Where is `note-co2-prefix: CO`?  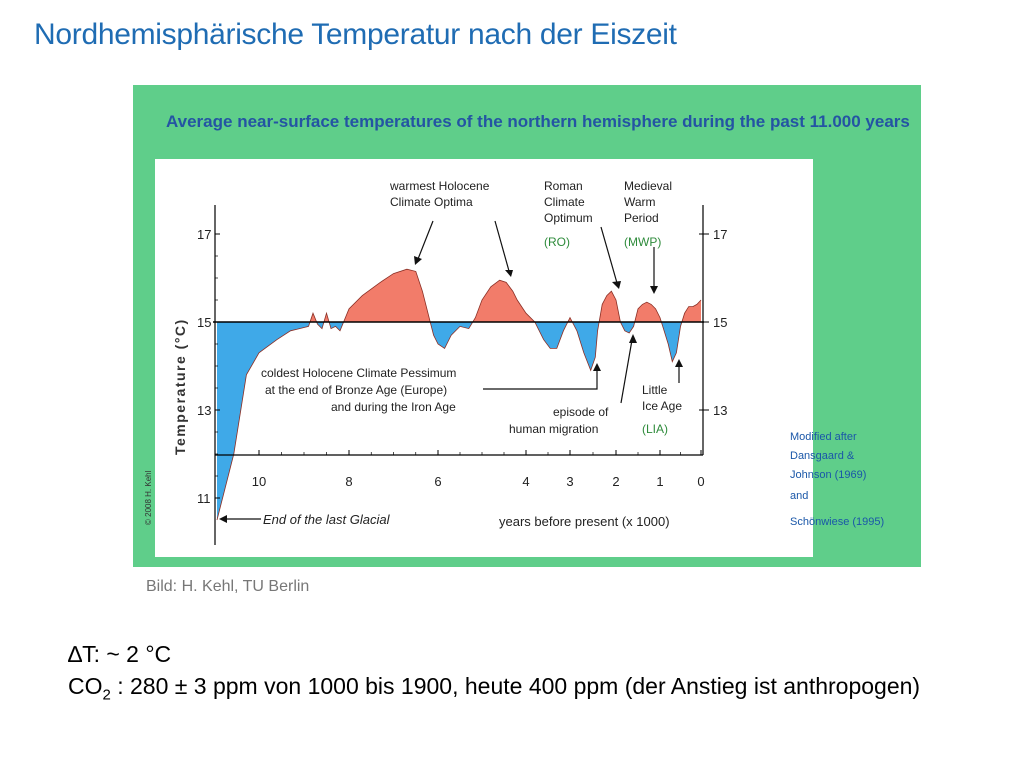 note-co2-prefix: CO is located at coordinates (85, 686).